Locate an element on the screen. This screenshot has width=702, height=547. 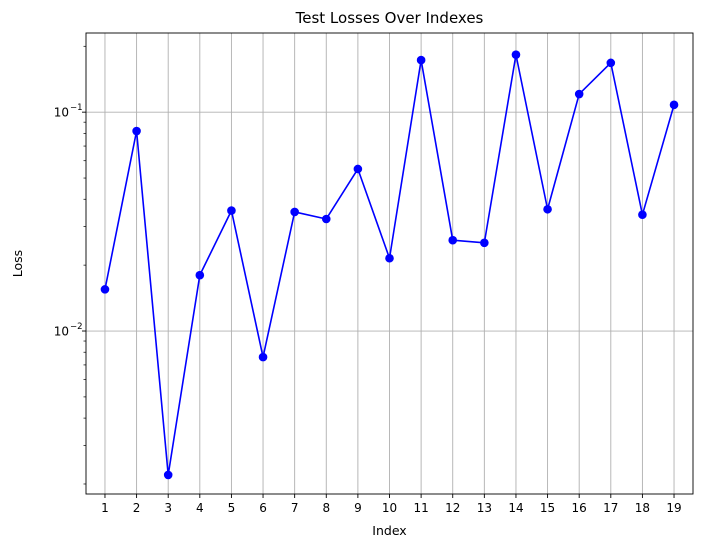
x-tick-label: 14 is located at coordinates (515, 508).